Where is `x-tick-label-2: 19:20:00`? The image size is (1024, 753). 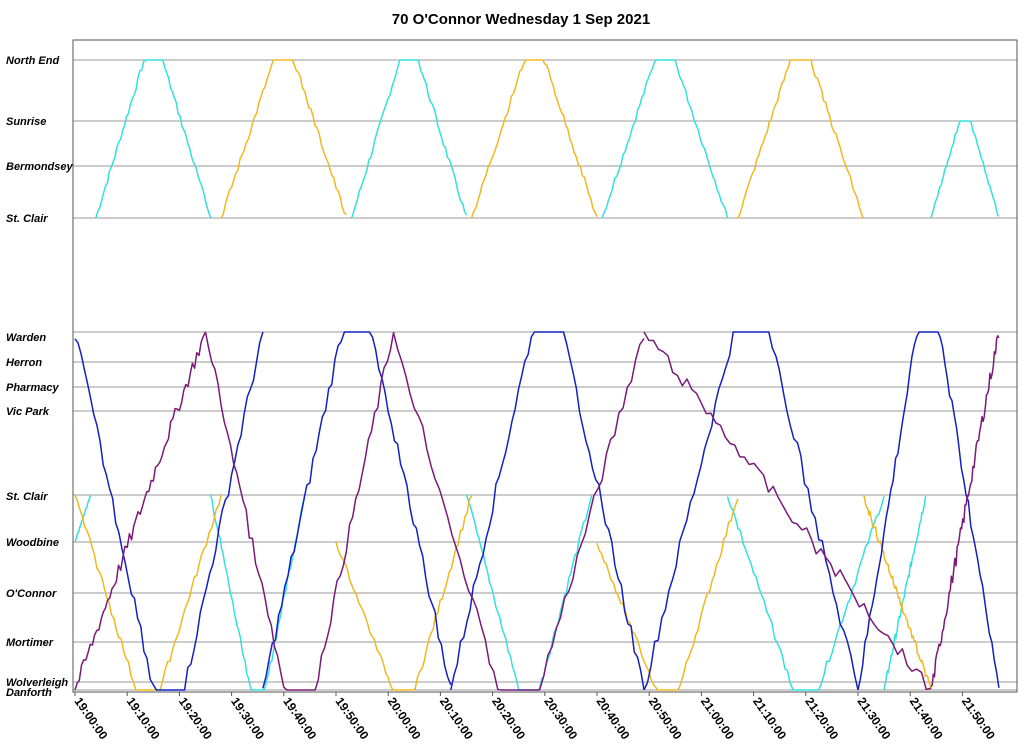
x-tick-label-2: 19:20:00 is located at coordinates (195, 719).